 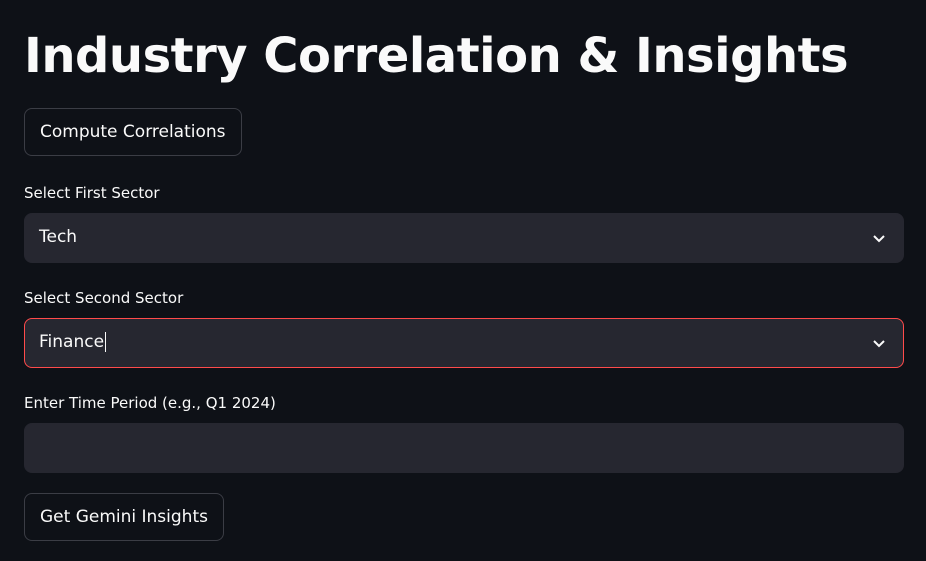 What do you see at coordinates (104, 298) in the screenshot?
I see `second-sector-label: Select Second Sector` at bounding box center [104, 298].